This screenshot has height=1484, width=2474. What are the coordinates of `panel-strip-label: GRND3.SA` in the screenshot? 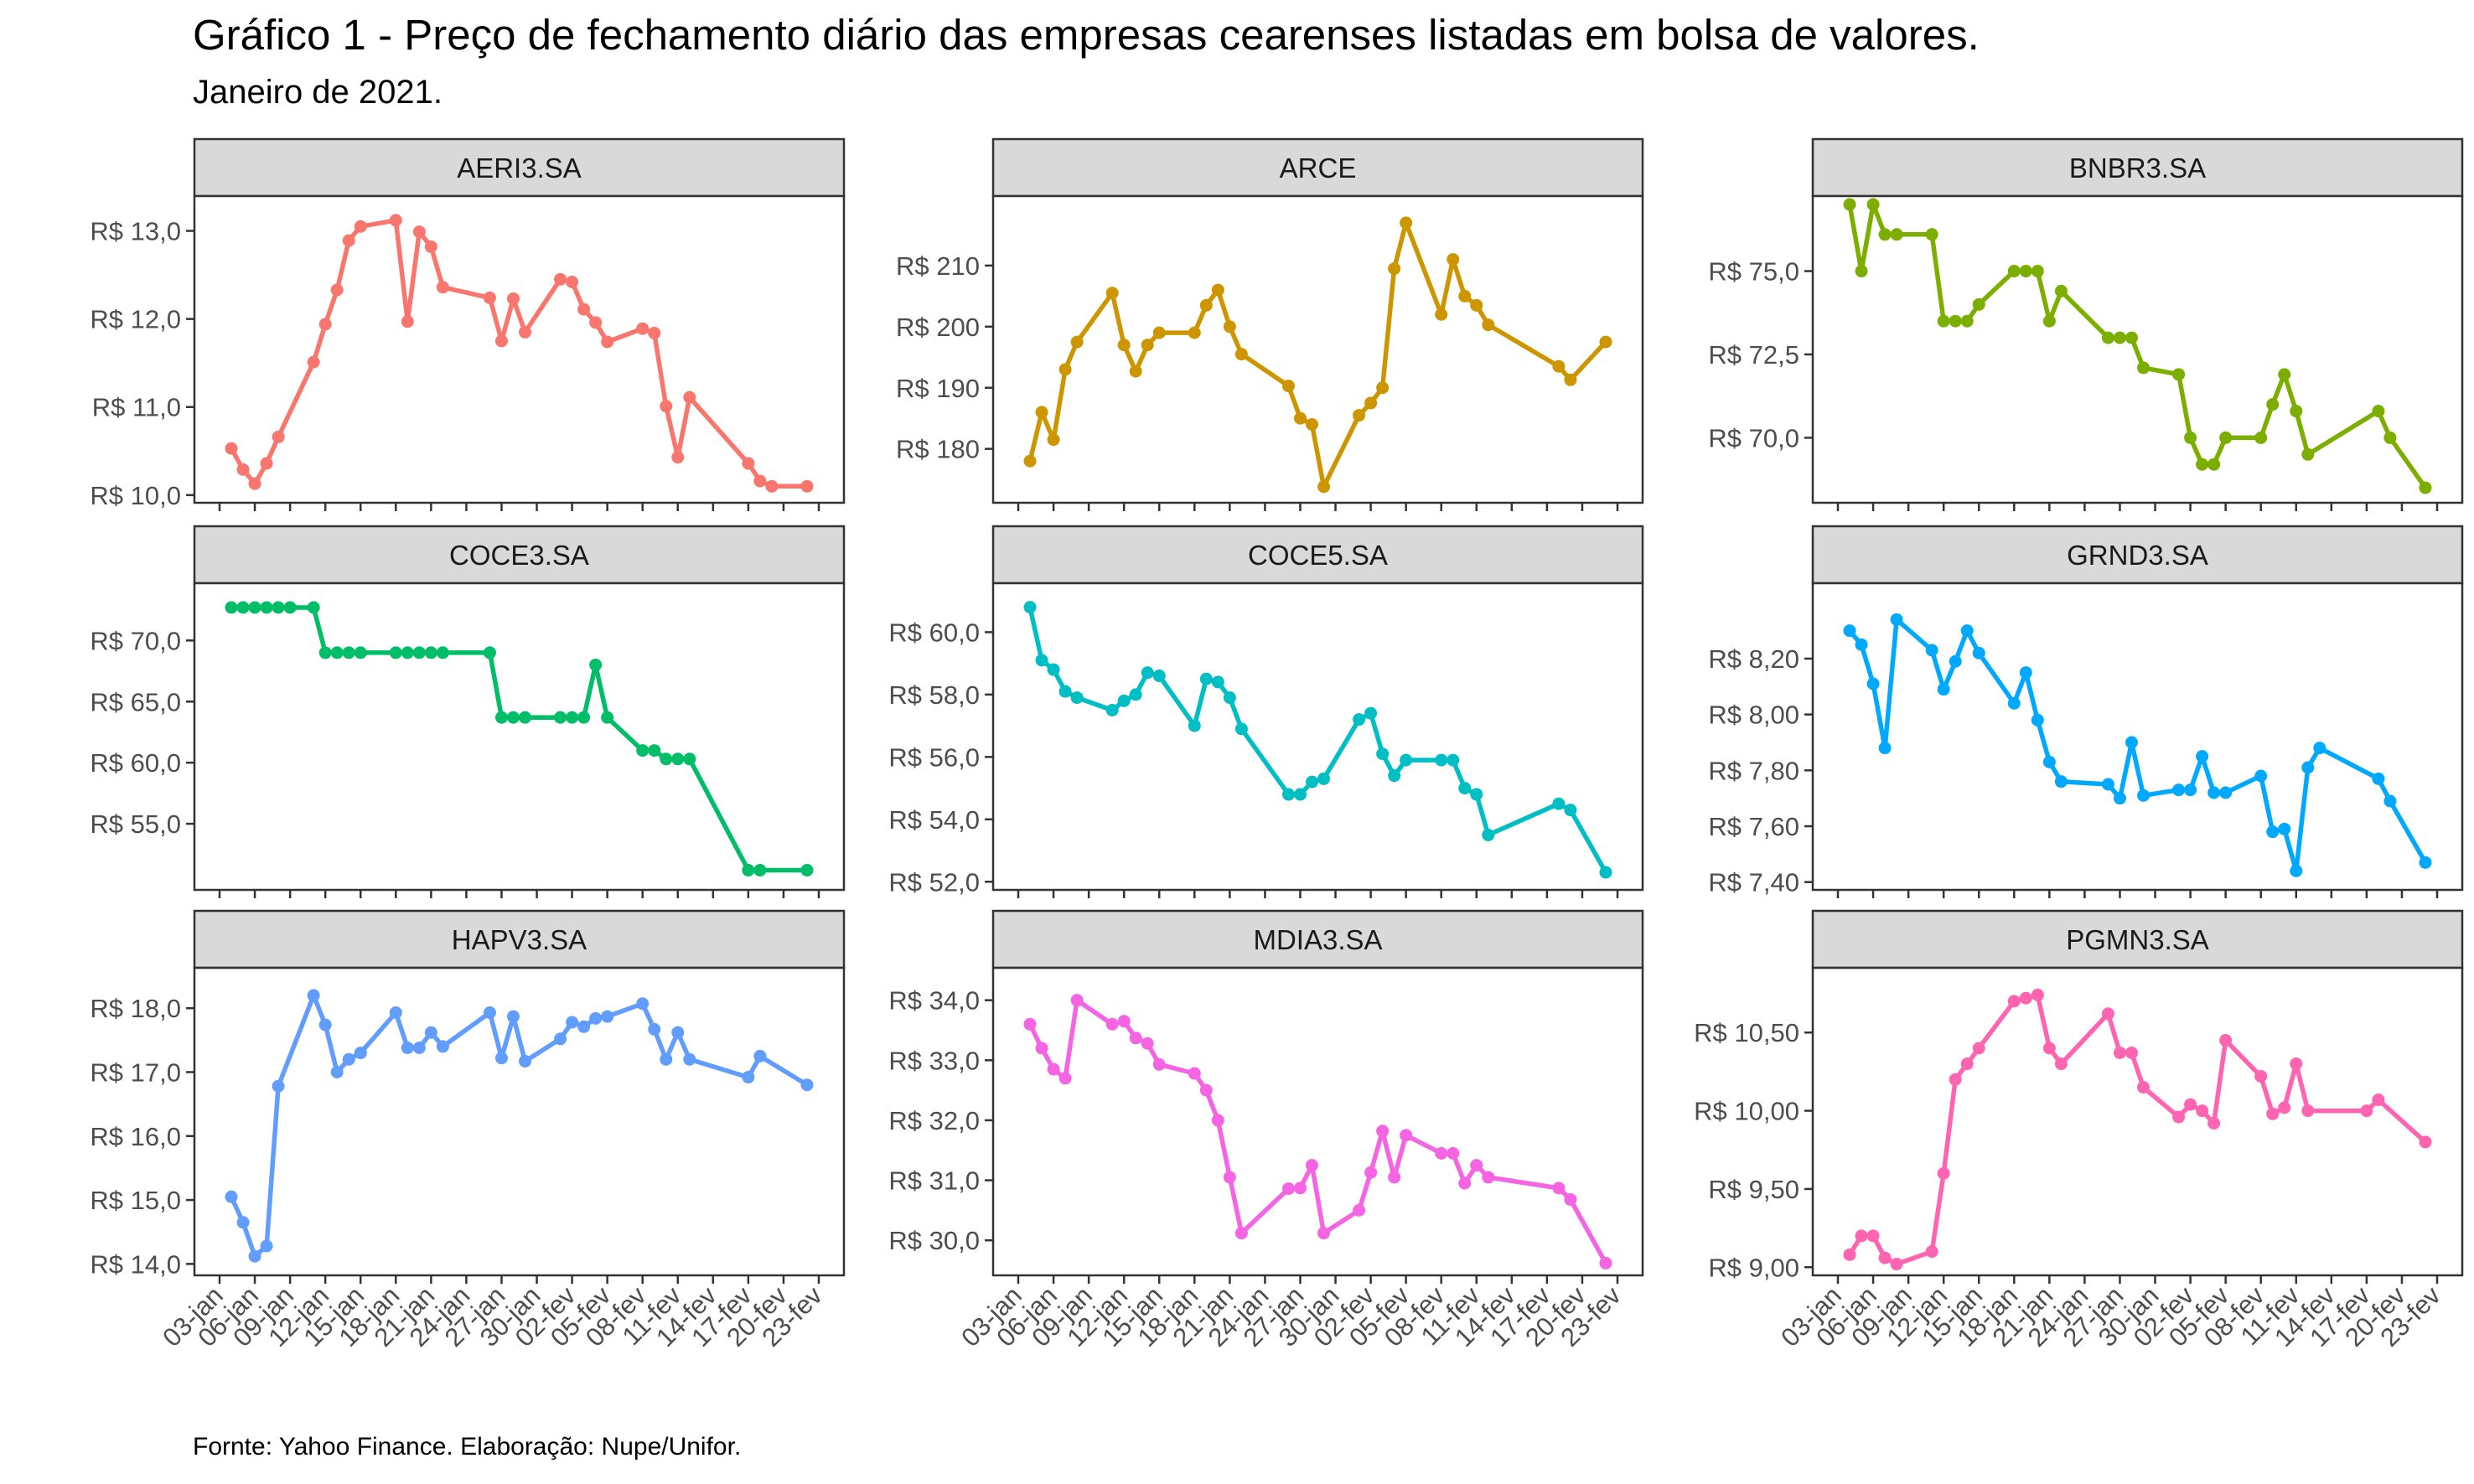 It's located at (2138, 555).